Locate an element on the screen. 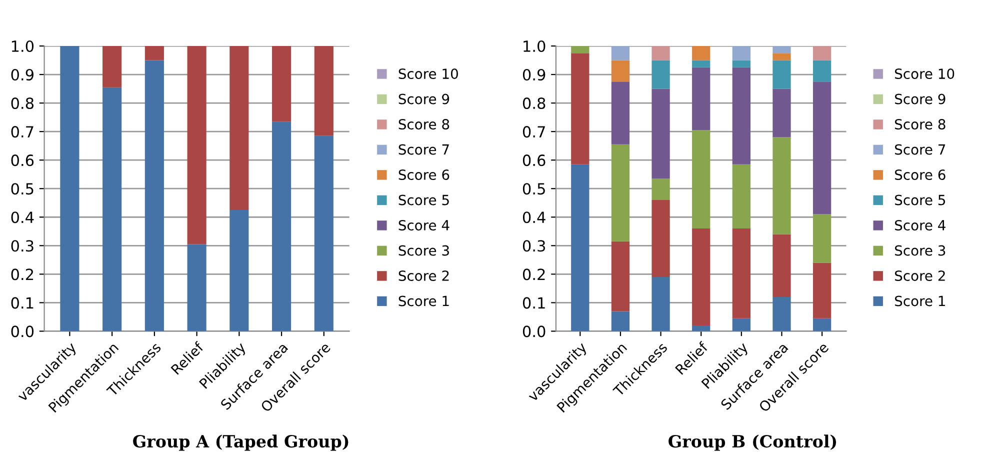 The width and height of the screenshot is (984, 460). text: Group A (Taped Group) is located at coordinates (240, 442).